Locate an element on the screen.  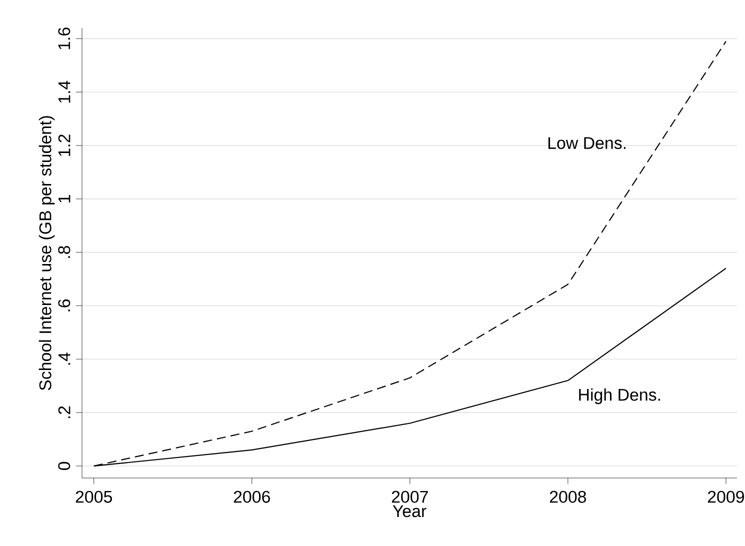
x-tick-label: 2005 is located at coordinates (94, 496).